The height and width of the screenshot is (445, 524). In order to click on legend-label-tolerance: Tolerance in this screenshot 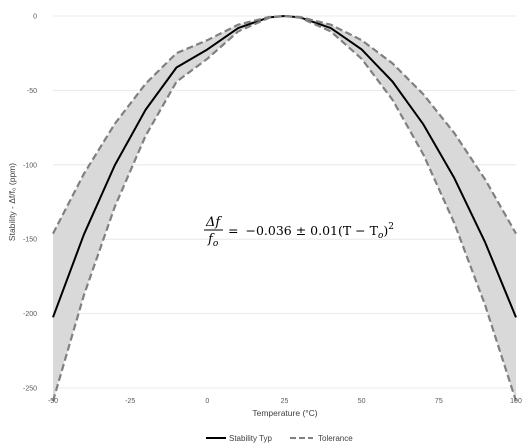, I will do `click(335, 438)`.